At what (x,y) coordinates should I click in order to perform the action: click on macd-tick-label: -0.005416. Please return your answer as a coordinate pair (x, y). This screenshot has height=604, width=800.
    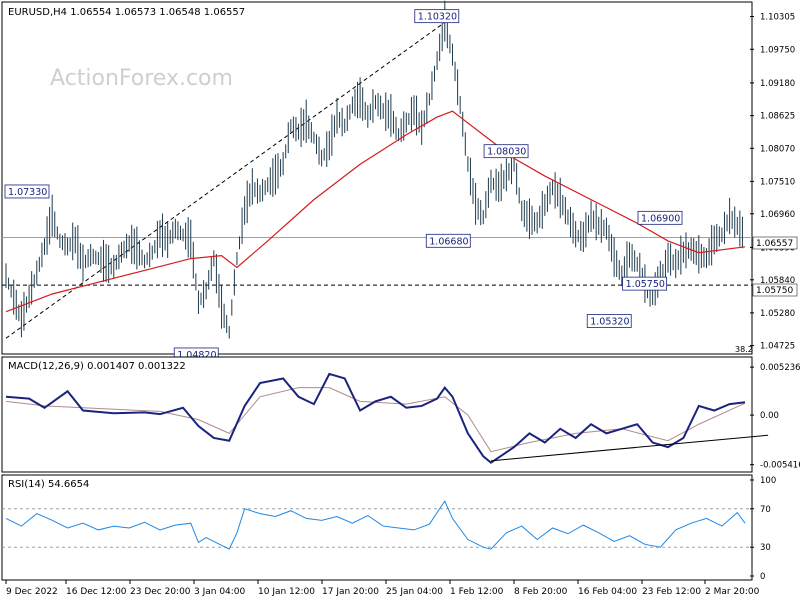
    Looking at the image, I should click on (780, 466).